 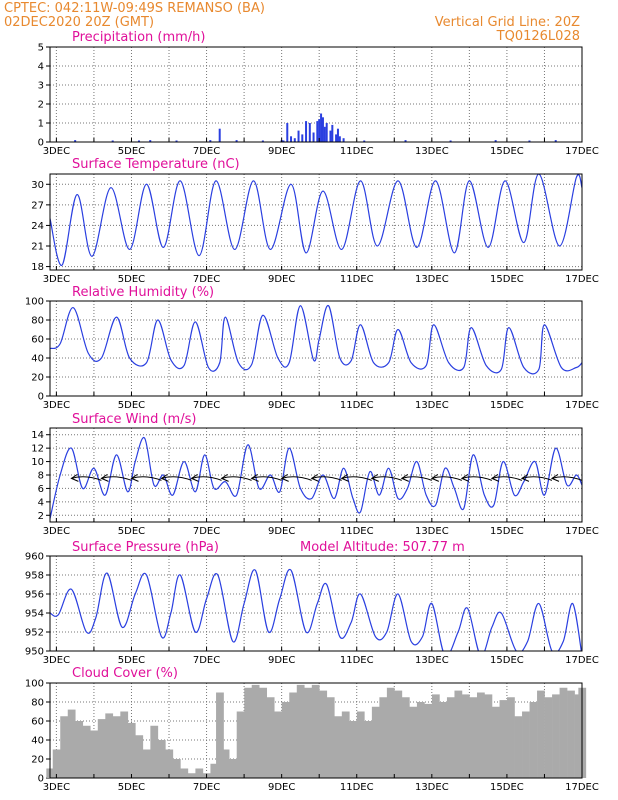 I want to click on y-tick-label: 80, so click(x=37, y=703).